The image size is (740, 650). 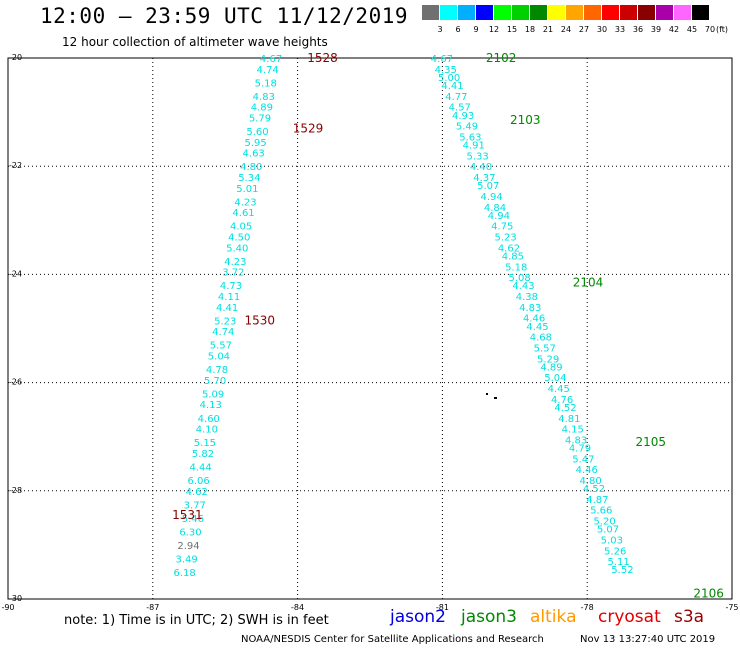 What do you see at coordinates (620, 29) in the screenshot?
I see `legend-label: 33` at bounding box center [620, 29].